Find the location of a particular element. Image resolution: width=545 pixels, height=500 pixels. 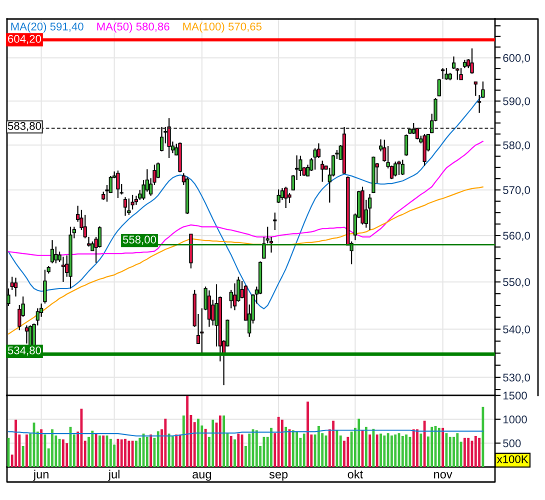

x-tick-label: jun is located at coordinates (40, 475).